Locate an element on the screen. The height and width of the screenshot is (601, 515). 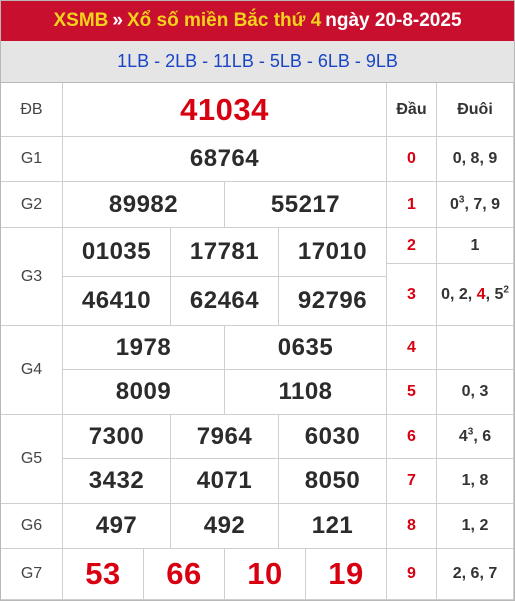
prize-value-g6: 121 is located at coordinates (333, 526).